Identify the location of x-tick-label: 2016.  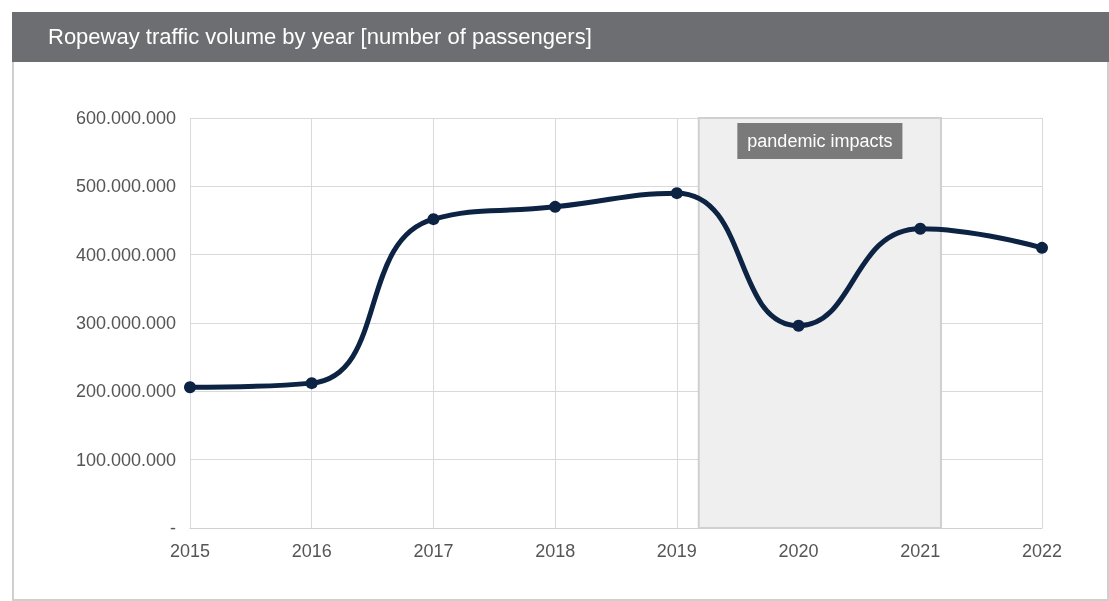
(311, 551).